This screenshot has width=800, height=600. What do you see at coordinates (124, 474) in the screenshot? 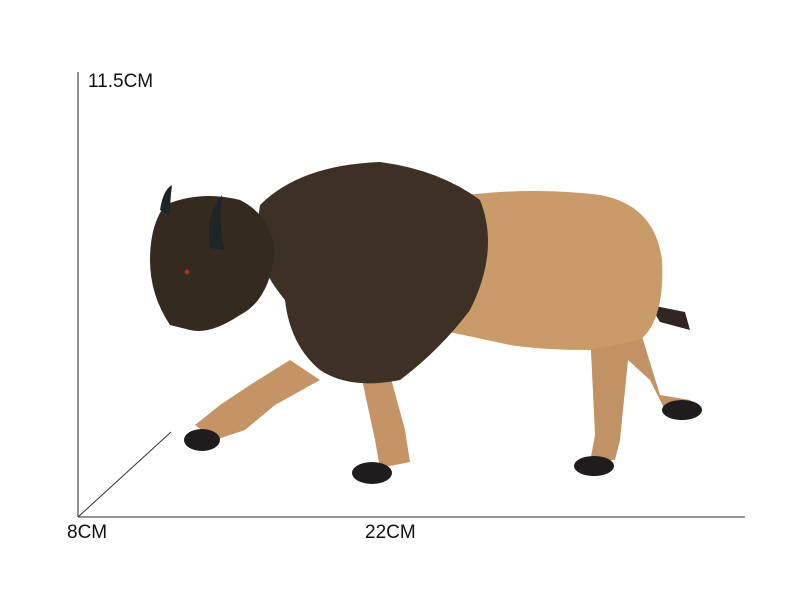
I see `depth-line` at bounding box center [124, 474].